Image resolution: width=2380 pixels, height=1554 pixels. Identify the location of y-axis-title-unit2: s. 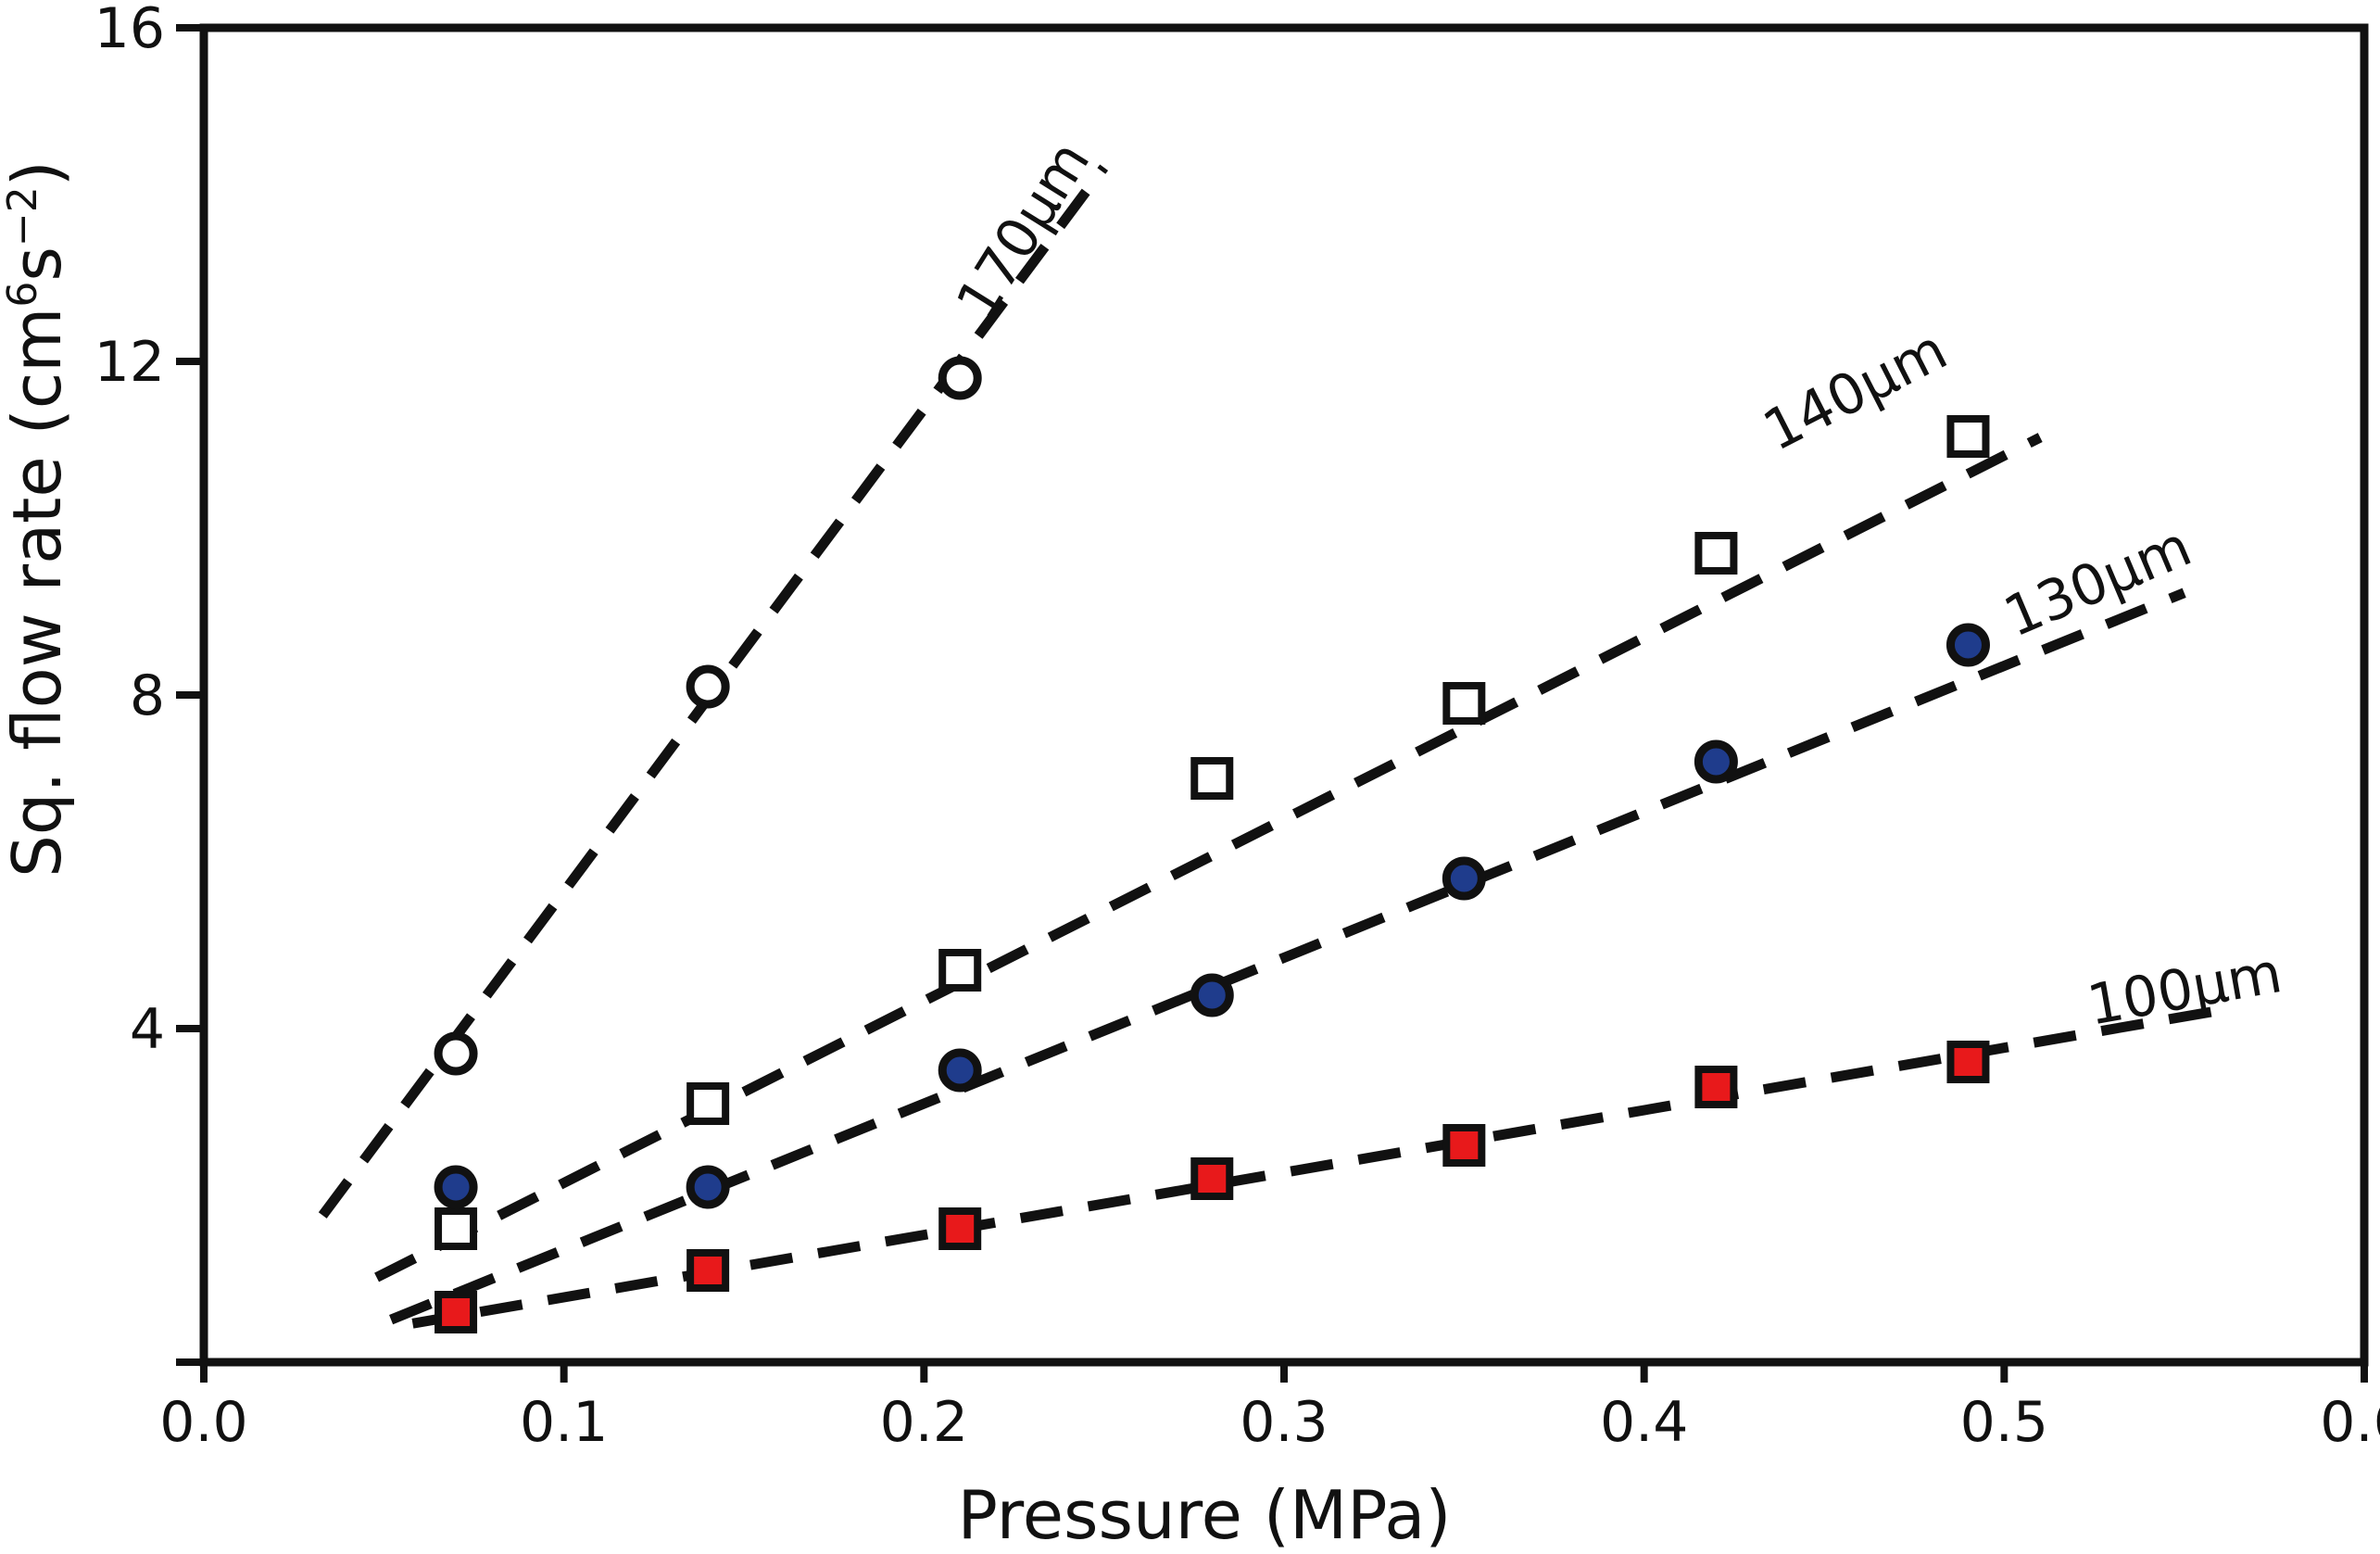
(38, 264).